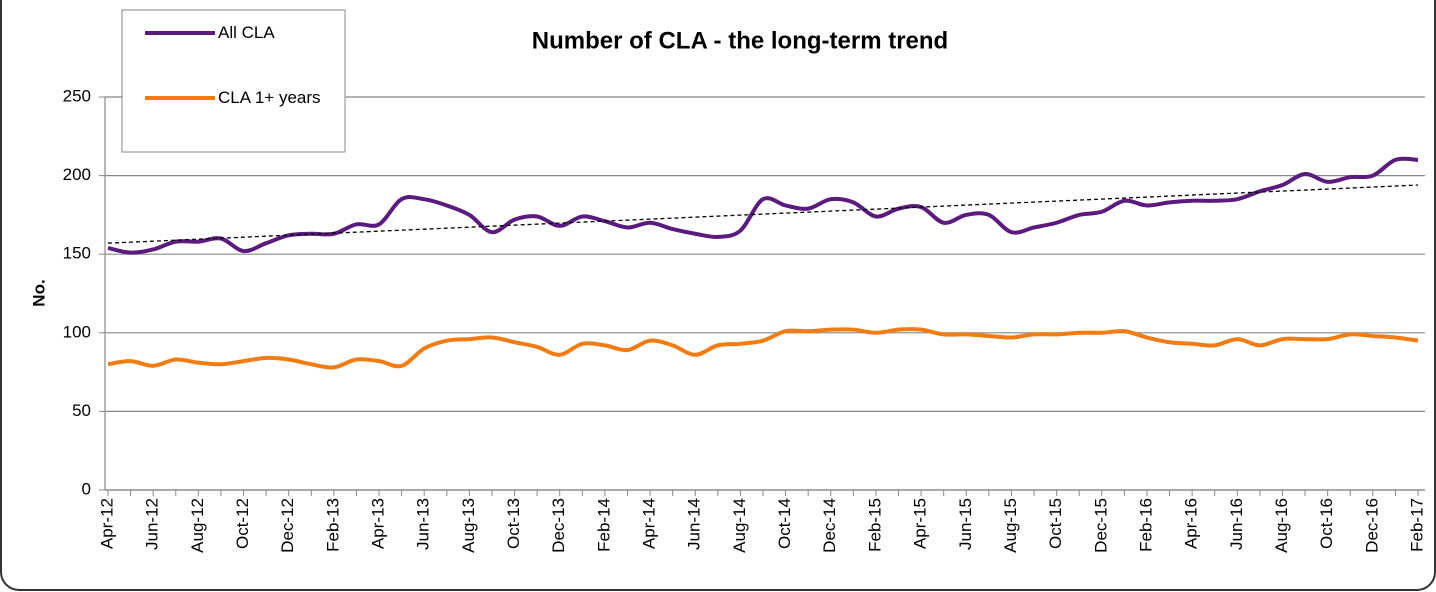 The height and width of the screenshot is (592, 1436). I want to click on trendline, so click(763, 214).